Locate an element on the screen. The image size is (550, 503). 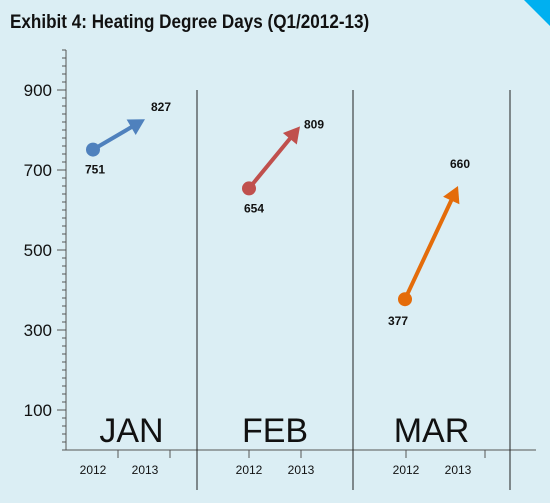
corner-accent is located at coordinates (537, 13).